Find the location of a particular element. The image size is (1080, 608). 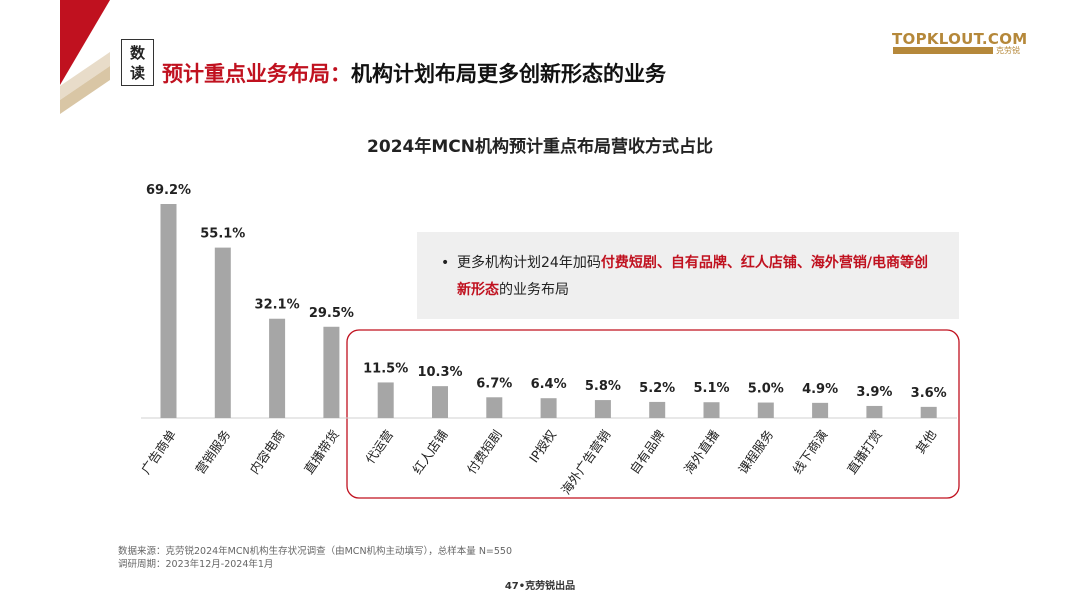

bar-付费短剧 is located at coordinates (494, 407).